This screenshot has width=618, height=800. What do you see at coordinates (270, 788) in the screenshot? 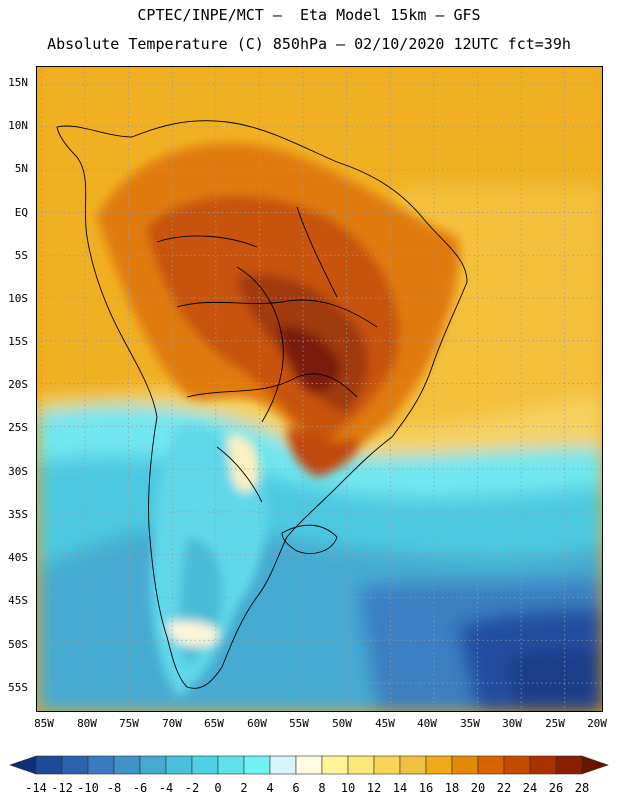
I see `colorbar-label: 4` at bounding box center [270, 788].